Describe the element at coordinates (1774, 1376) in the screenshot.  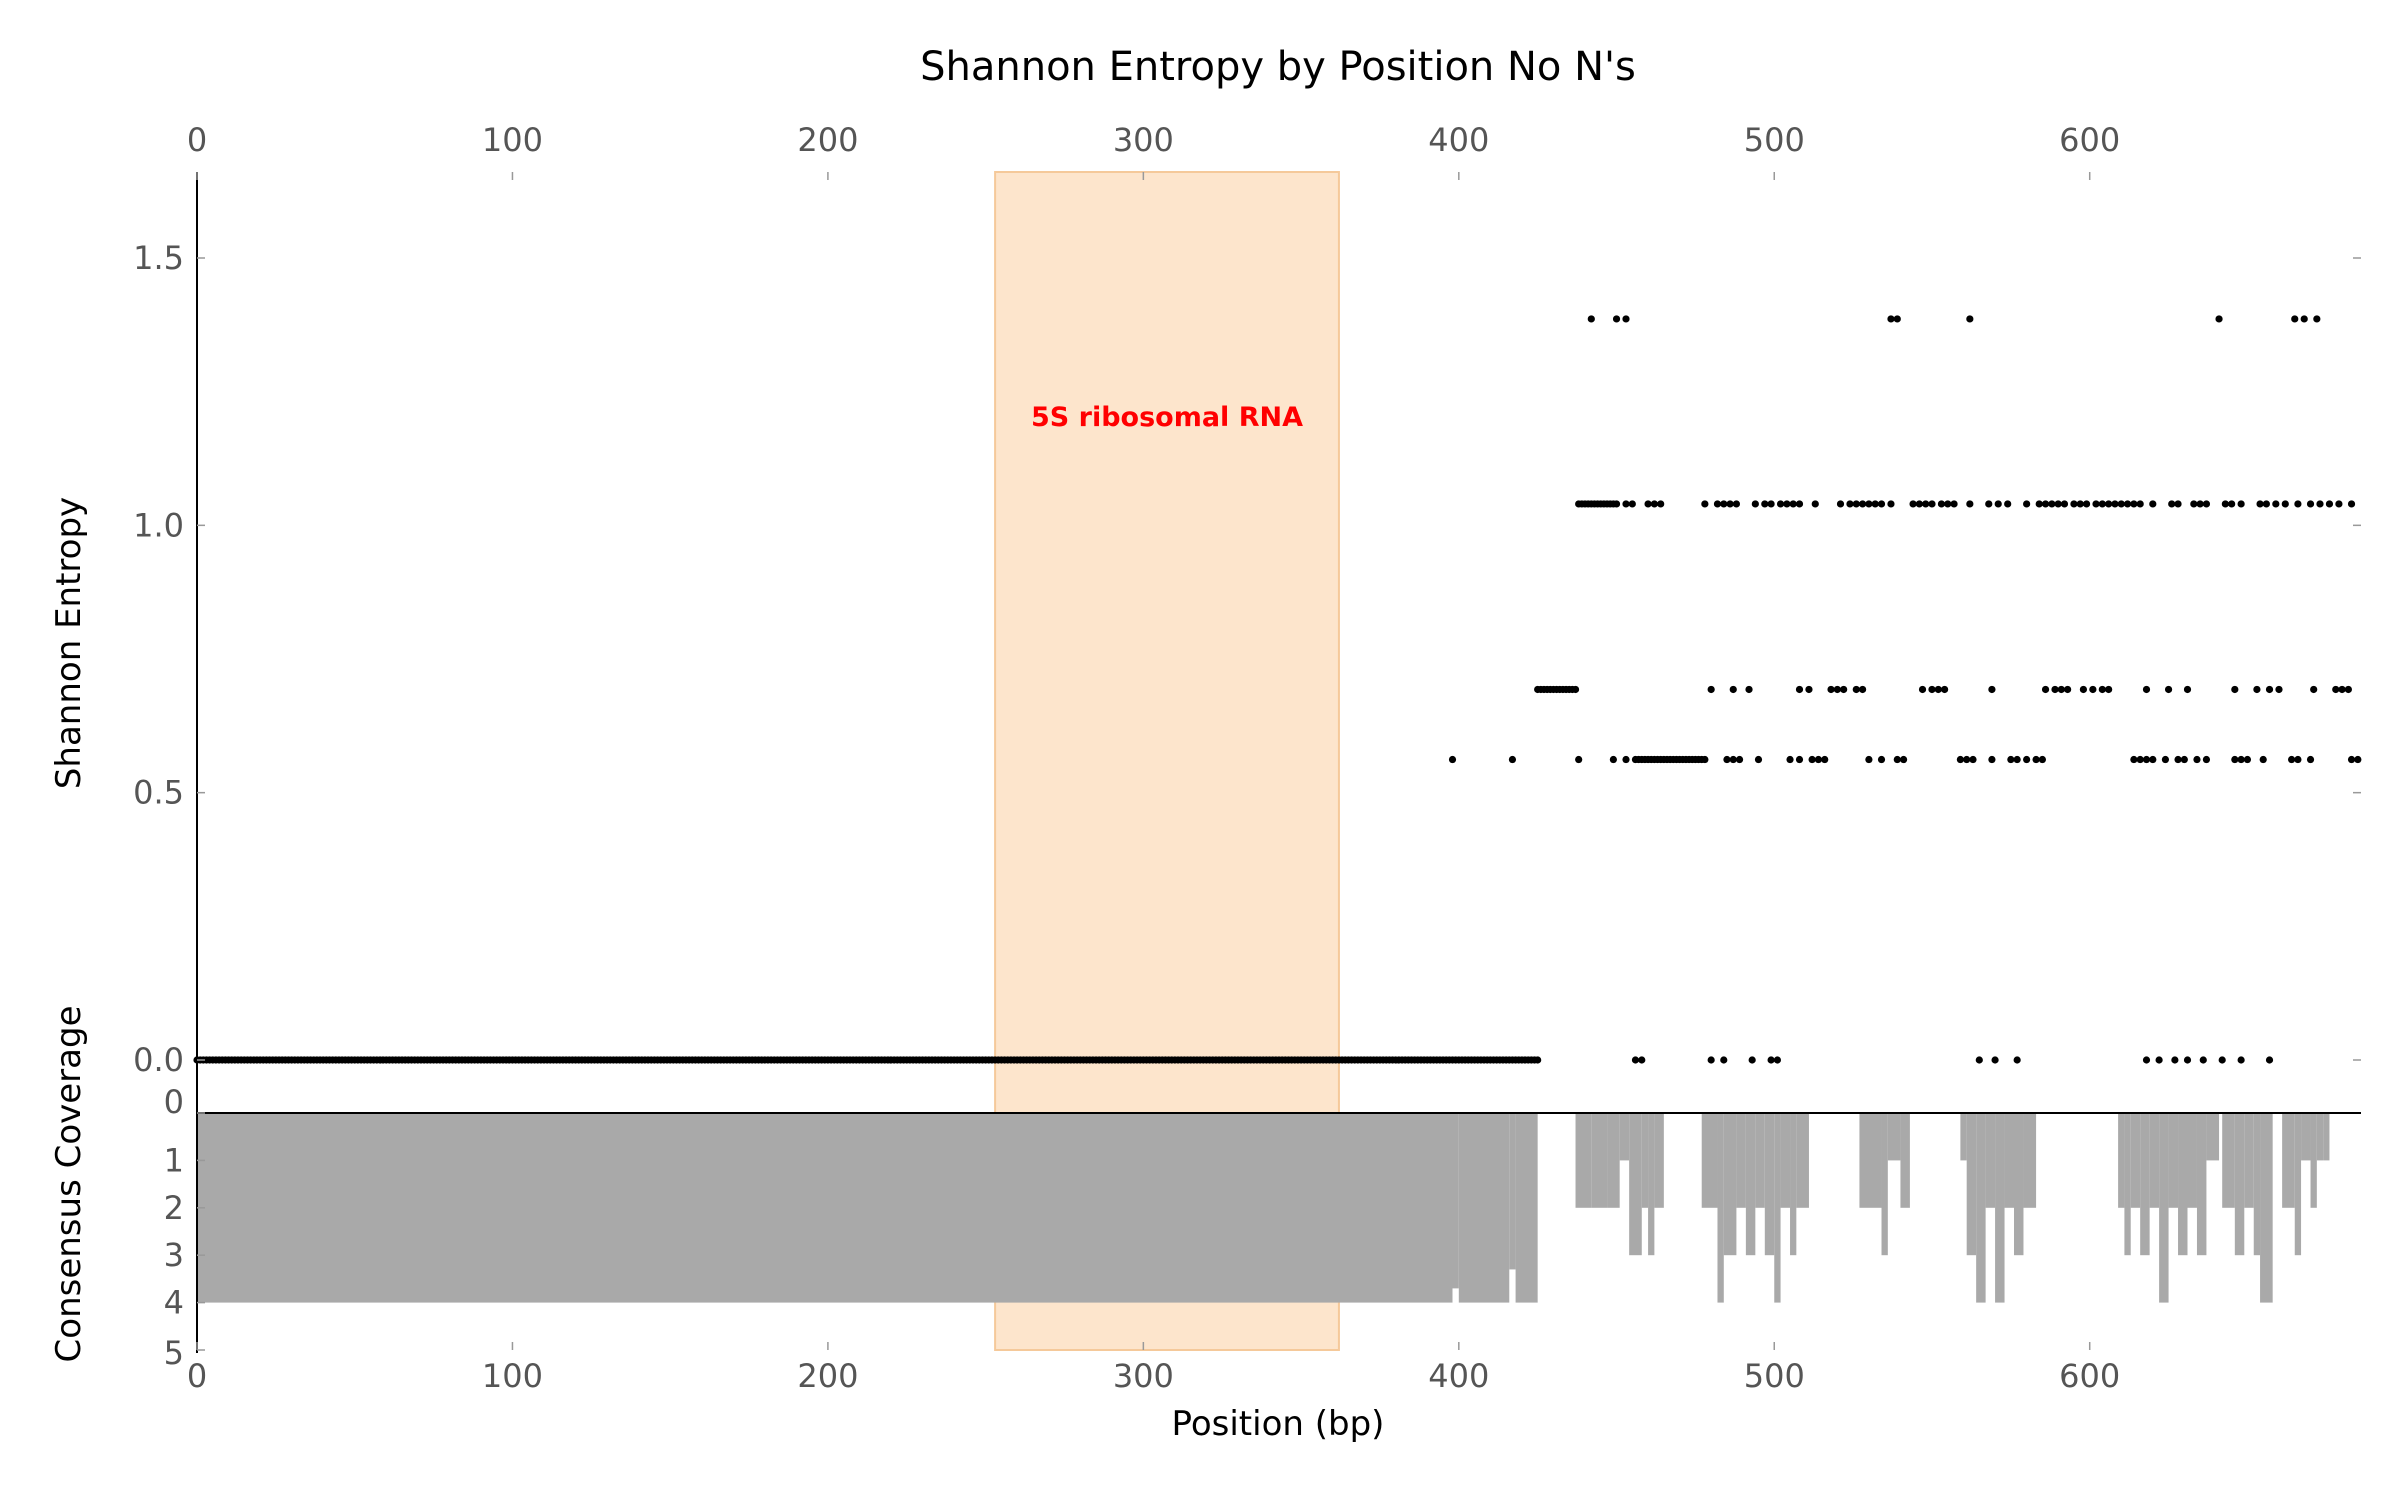
I see `bottom-x-tick-label: 500` at that location.